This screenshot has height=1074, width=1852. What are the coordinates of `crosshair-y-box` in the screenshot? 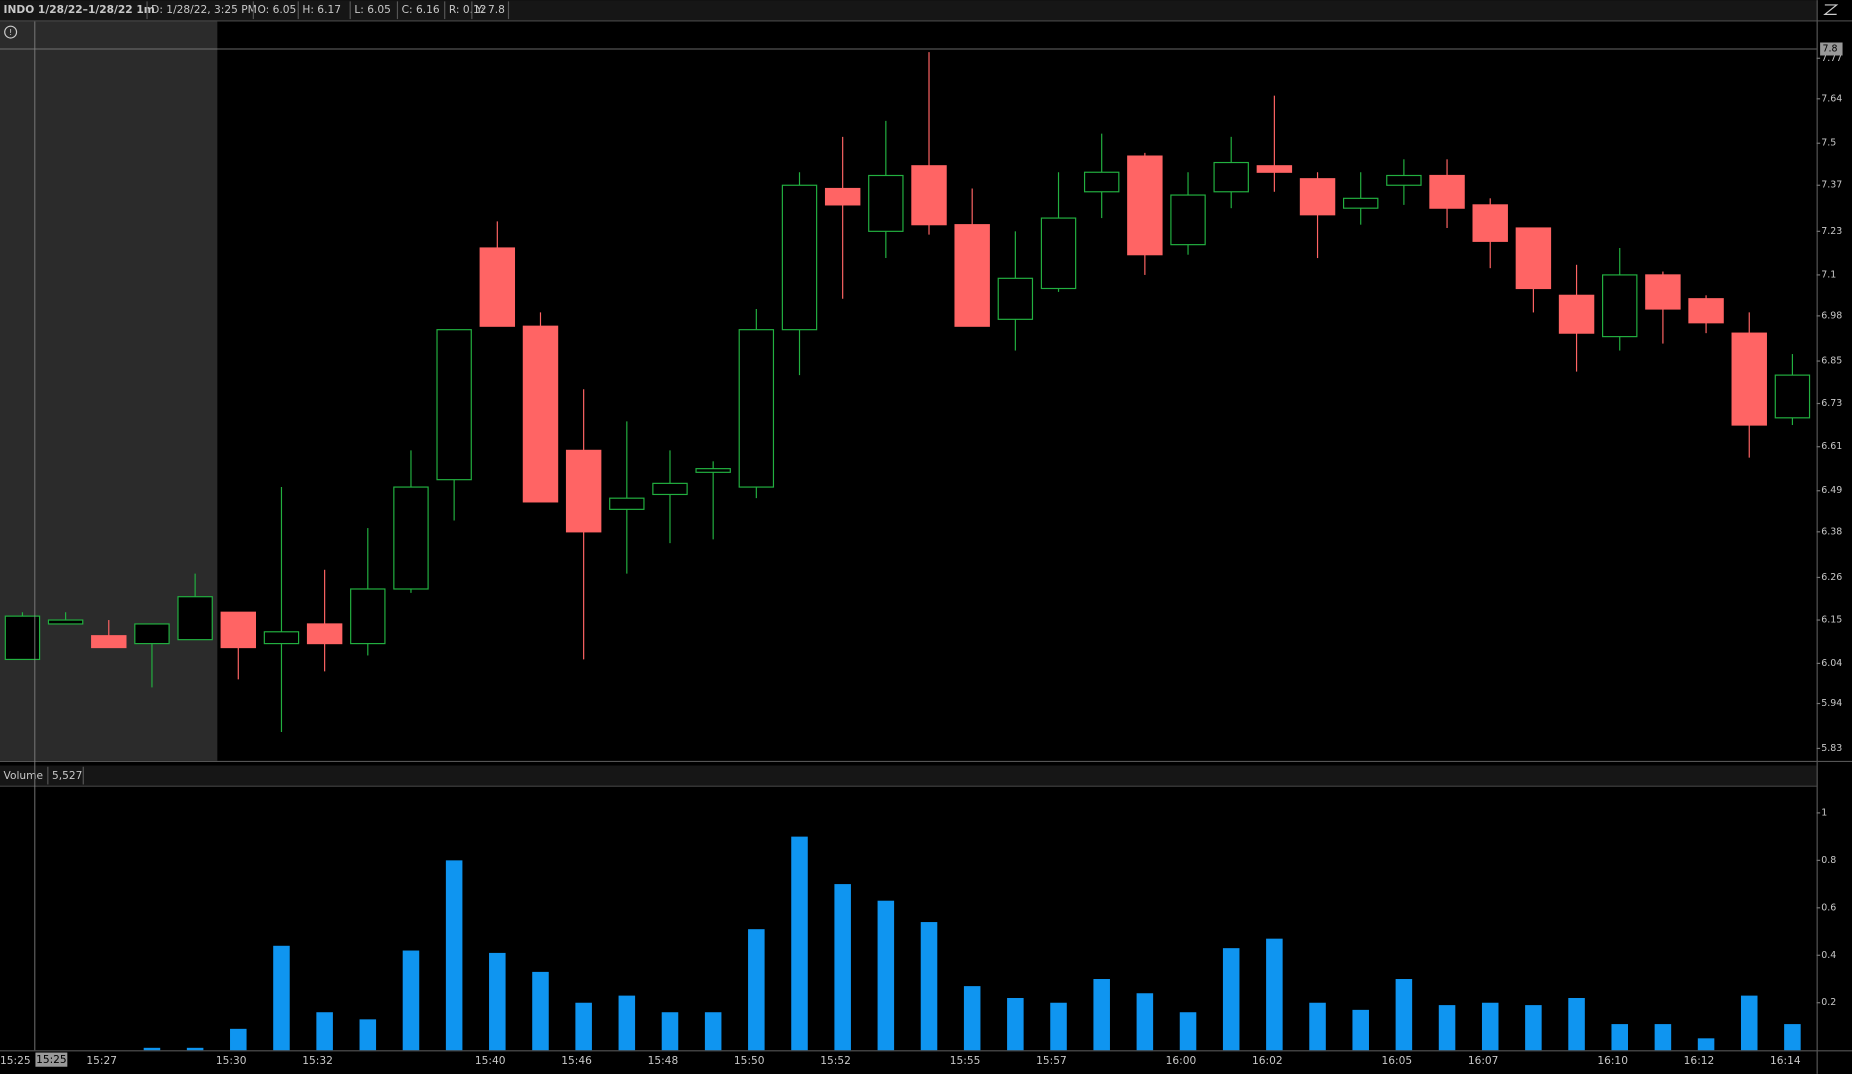 It's located at (1831, 49).